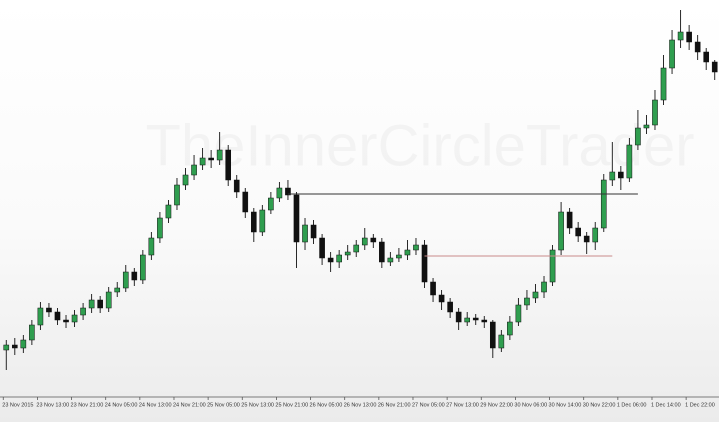 The height and width of the screenshot is (422, 719). Describe the element at coordinates (700, 405) in the screenshot. I see `x-tick-label: 1 Dec 22:00` at that location.